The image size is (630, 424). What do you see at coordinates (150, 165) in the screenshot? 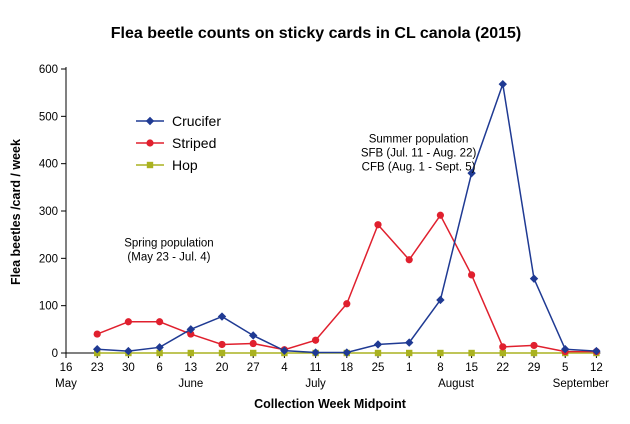
I see `legend-marker-hop` at bounding box center [150, 165].